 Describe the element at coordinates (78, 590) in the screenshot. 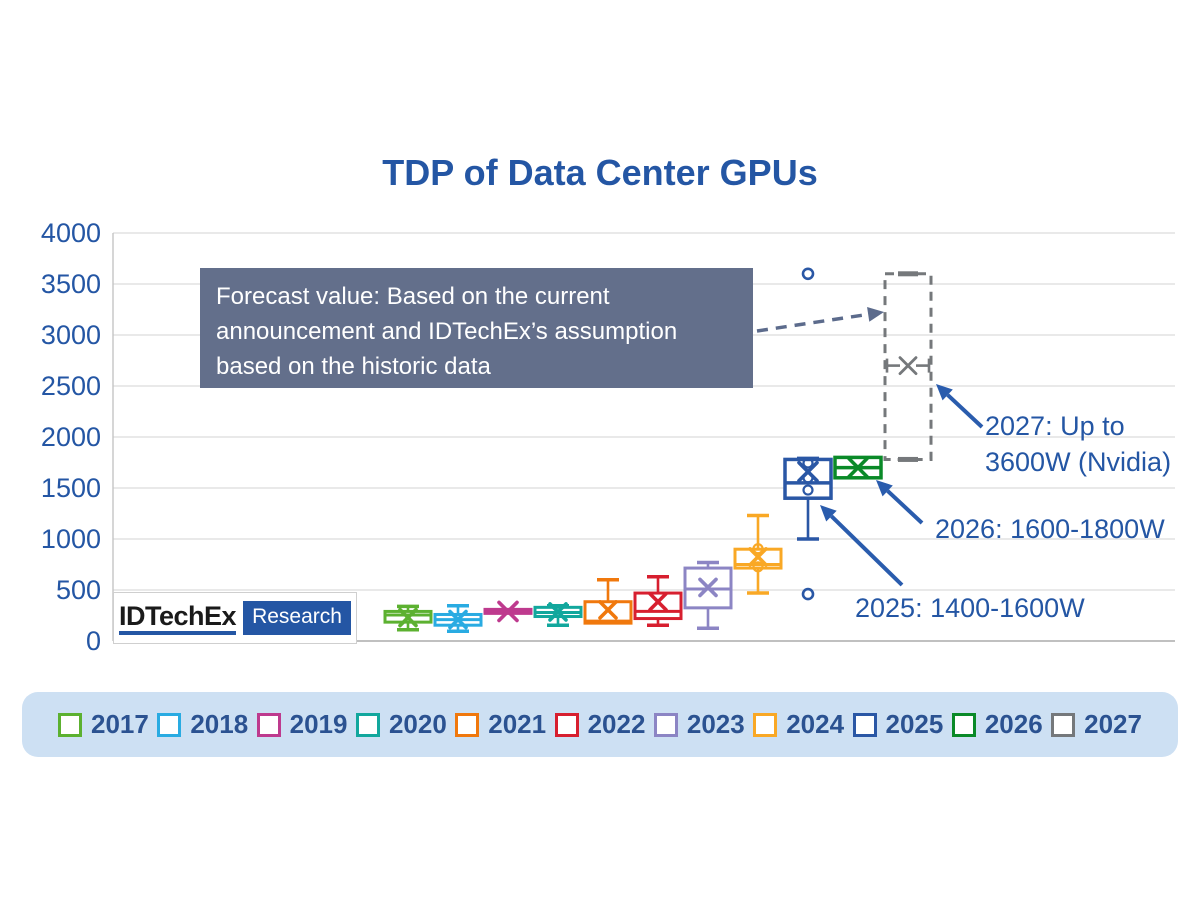

I see `svg-text: 500` at that location.